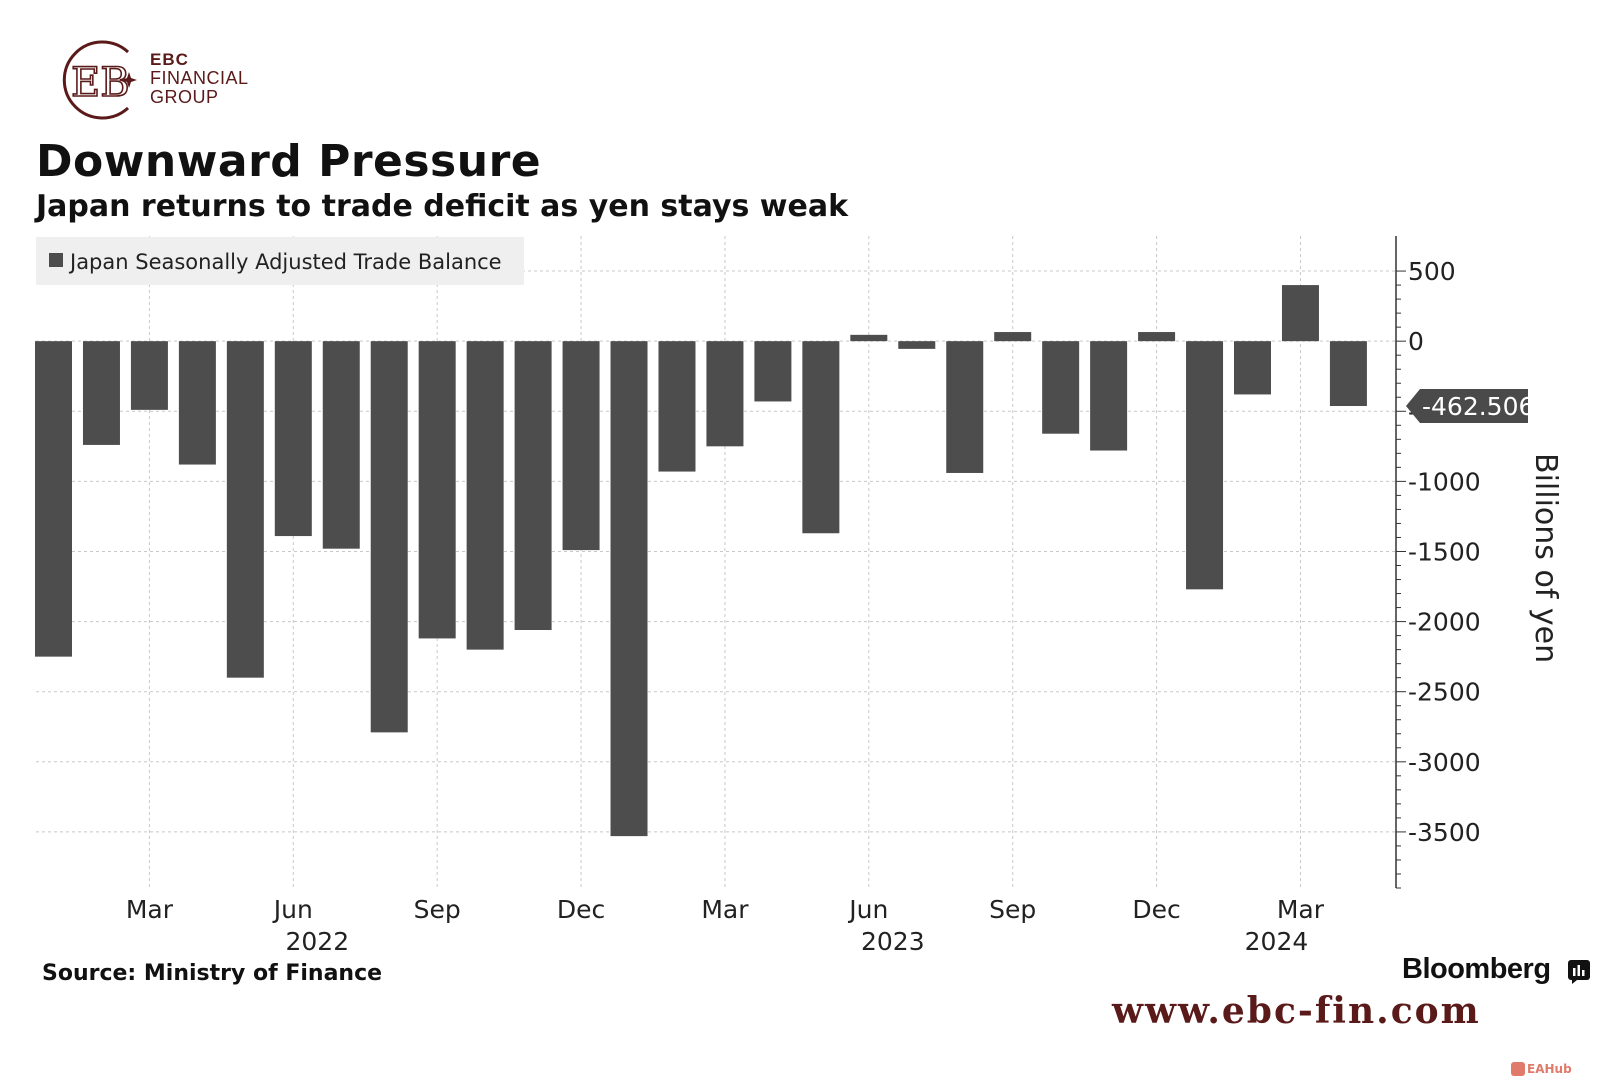 The image size is (1600, 1089). What do you see at coordinates (100, 83) in the screenshot?
I see `svg-text: EB` at bounding box center [100, 83].